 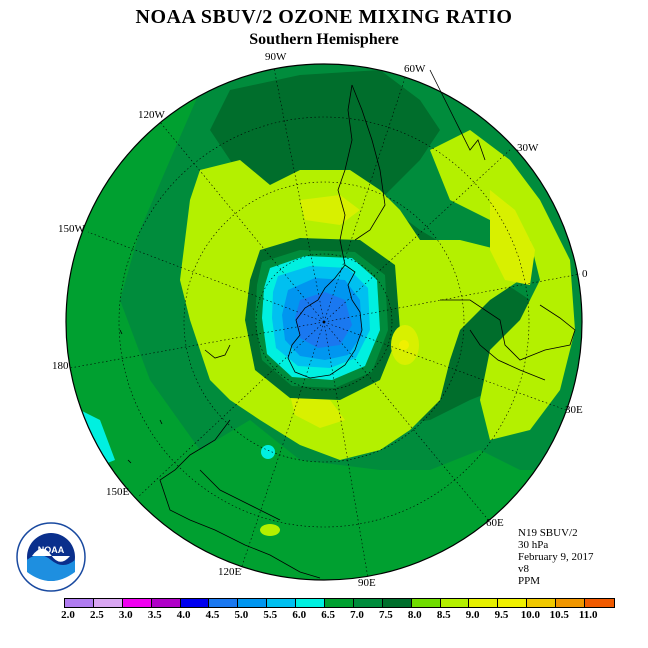 I want to click on label-60w: 60W, so click(x=415, y=69).